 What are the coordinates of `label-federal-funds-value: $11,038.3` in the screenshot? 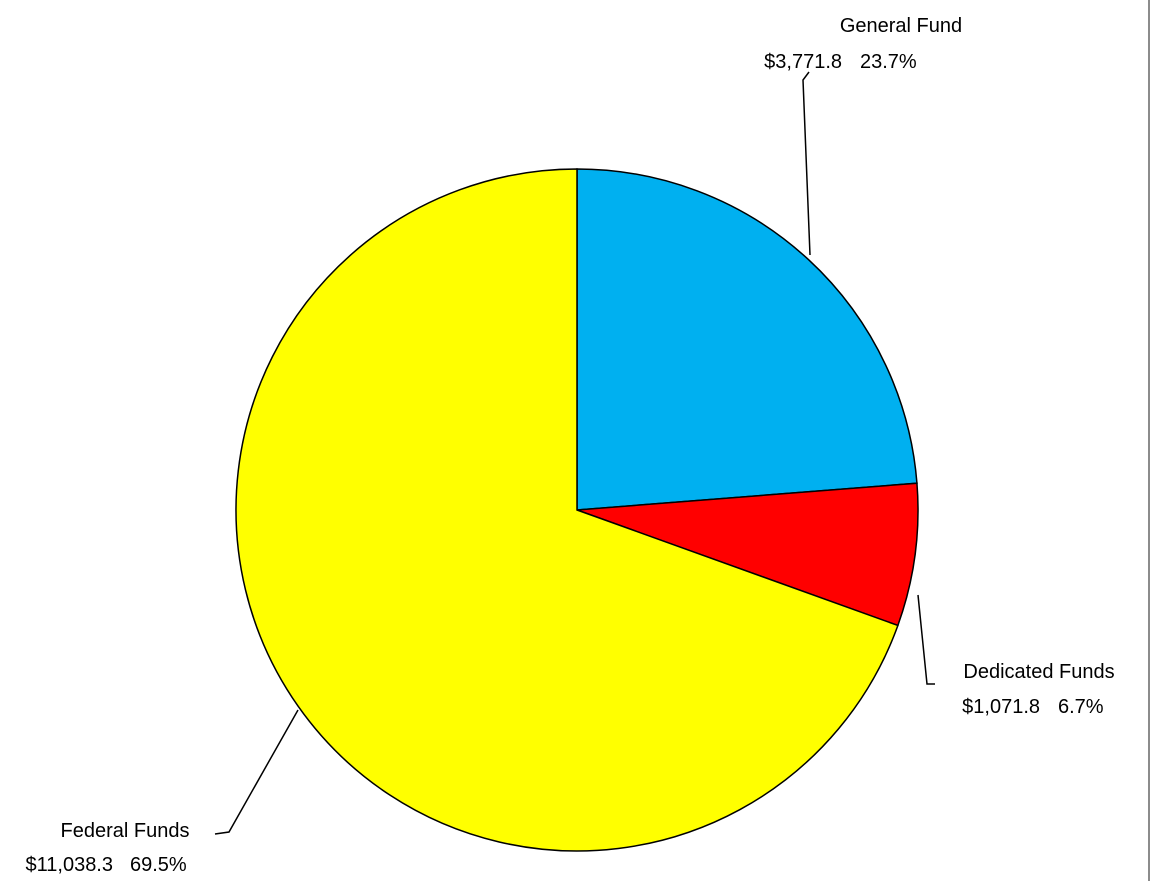 It's located at (70, 865).